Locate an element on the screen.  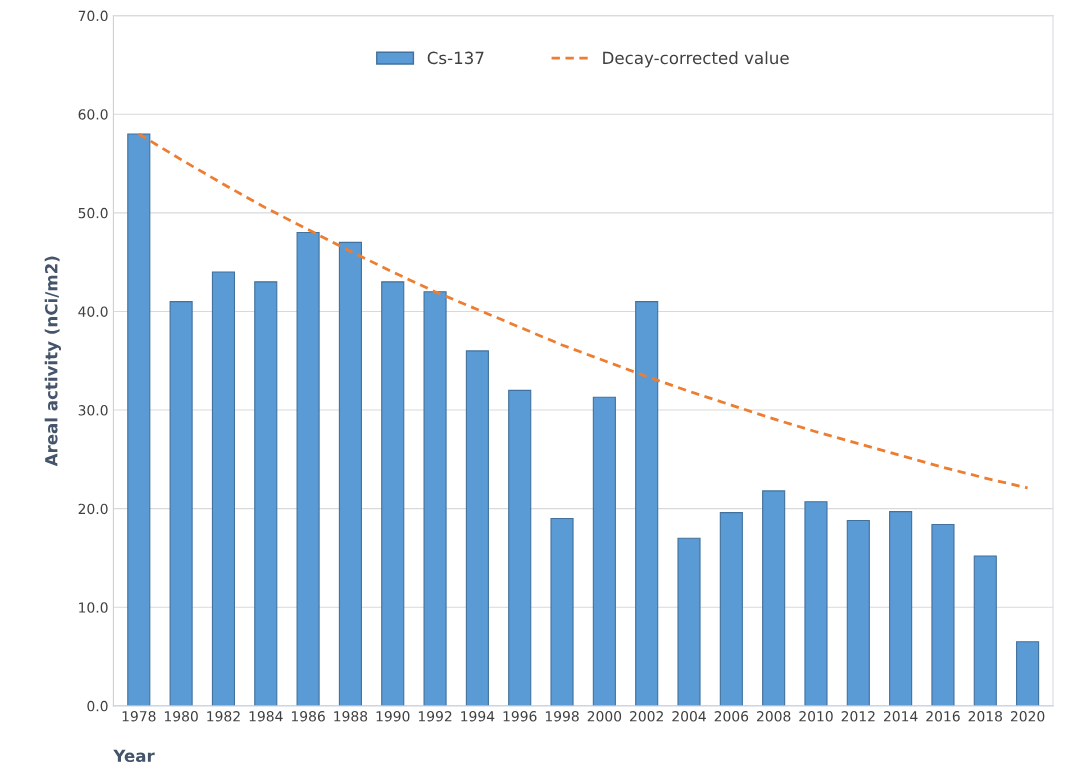
x-tick-label: 2014 is located at coordinates (900, 716).